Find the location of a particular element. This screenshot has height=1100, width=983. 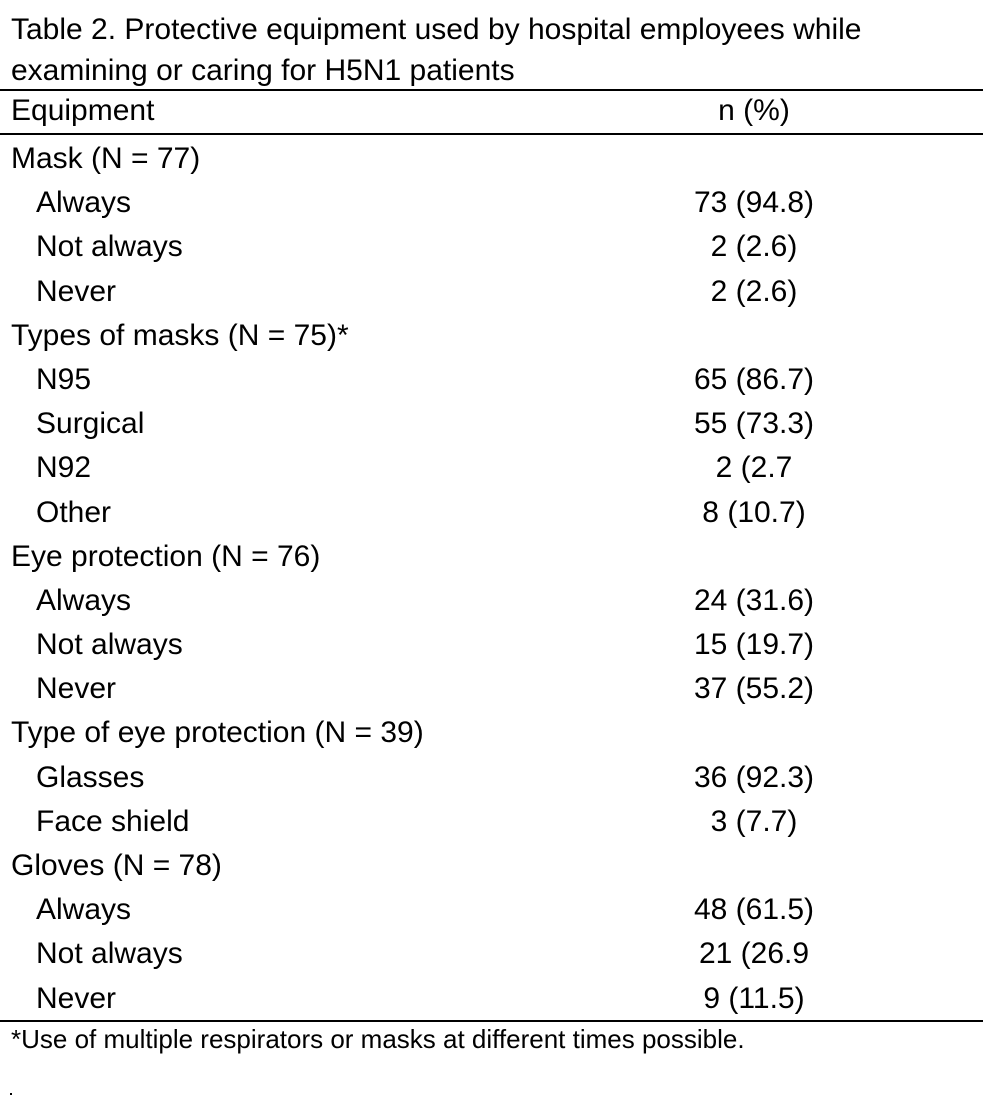

row-value: 8 (10.7) is located at coordinates (754, 512).